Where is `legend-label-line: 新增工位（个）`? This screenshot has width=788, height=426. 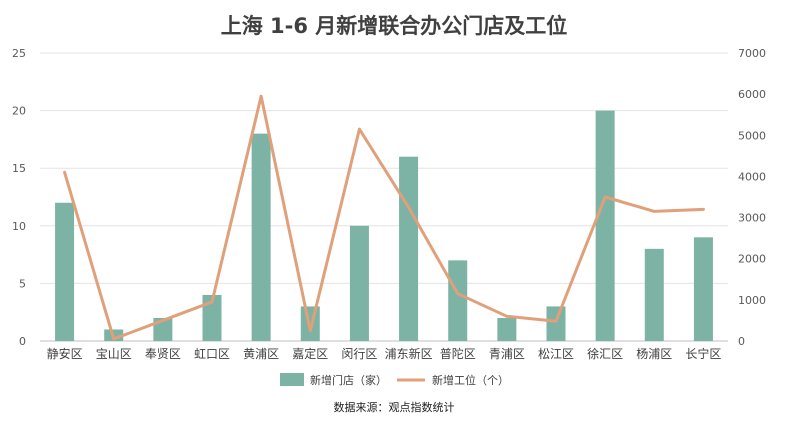 legend-label-line: 新增工位（个） is located at coordinates (470, 380).